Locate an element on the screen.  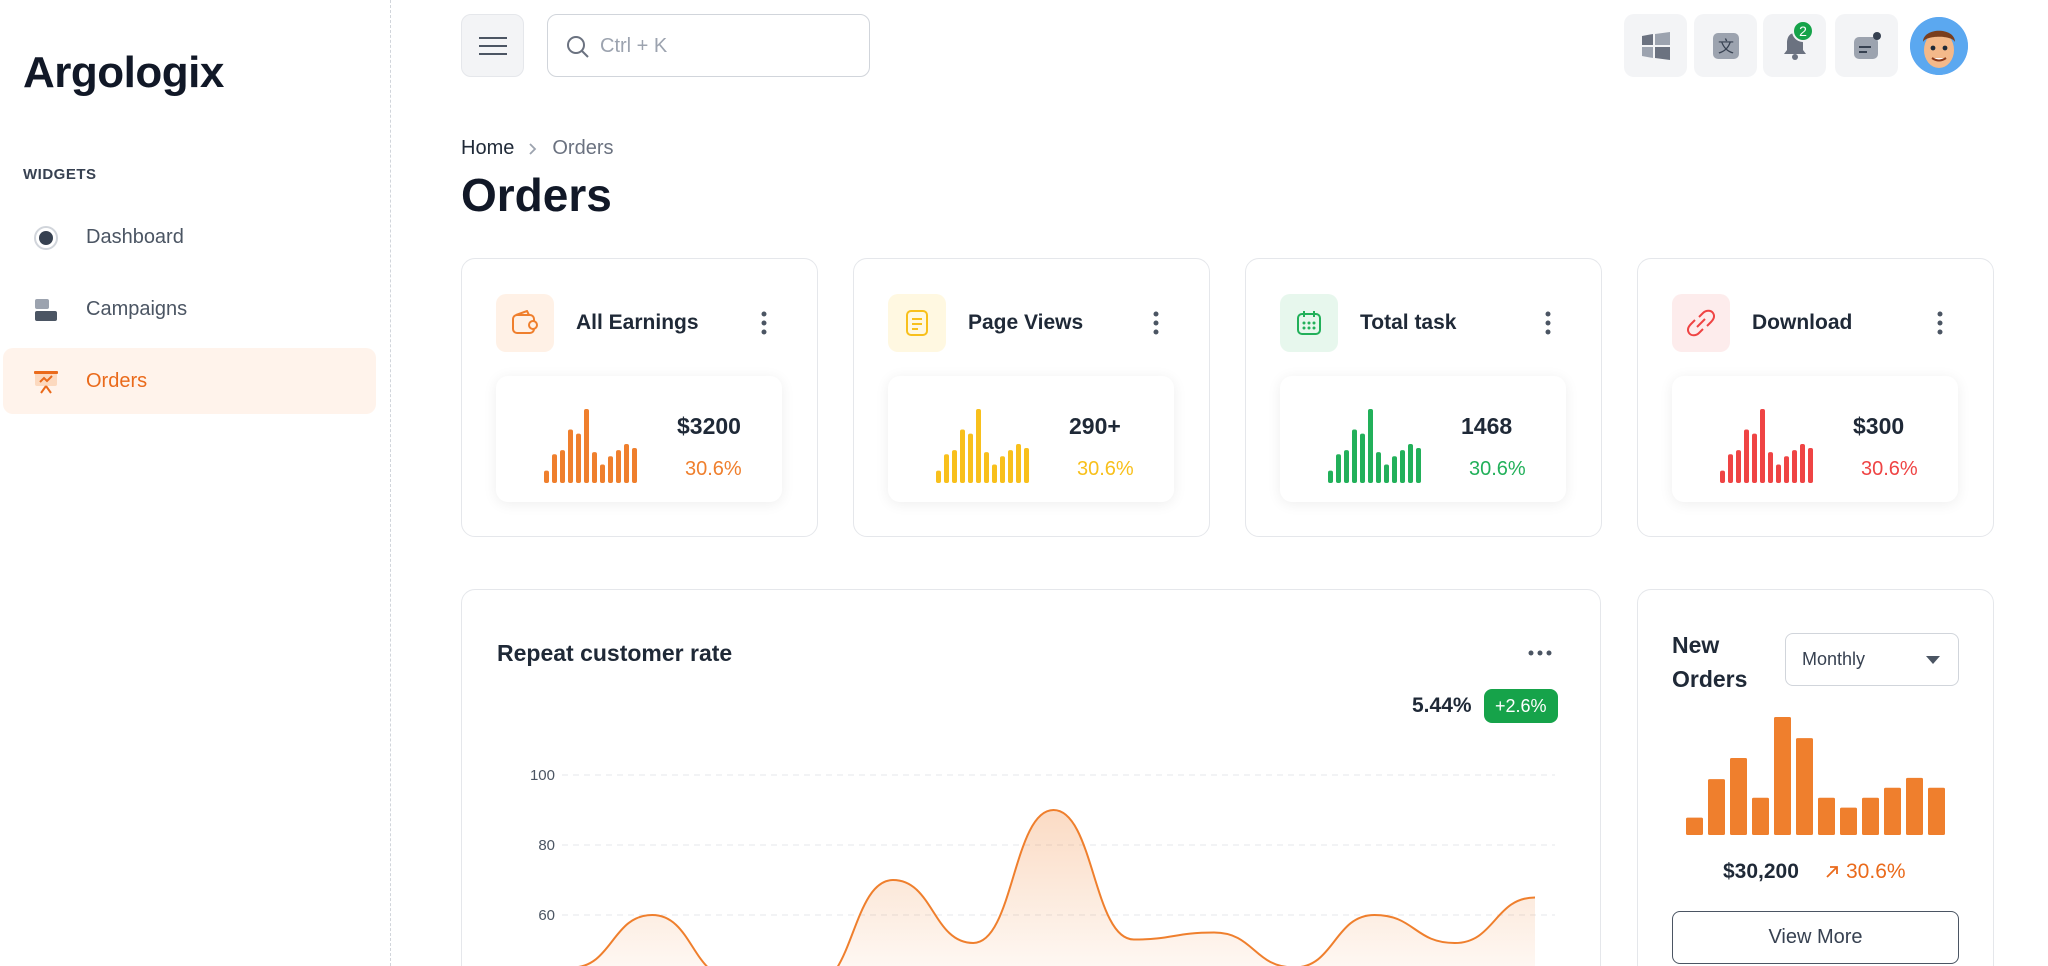
stat-card-download: Download $300 30.6% is located at coordinates (1815, 397).